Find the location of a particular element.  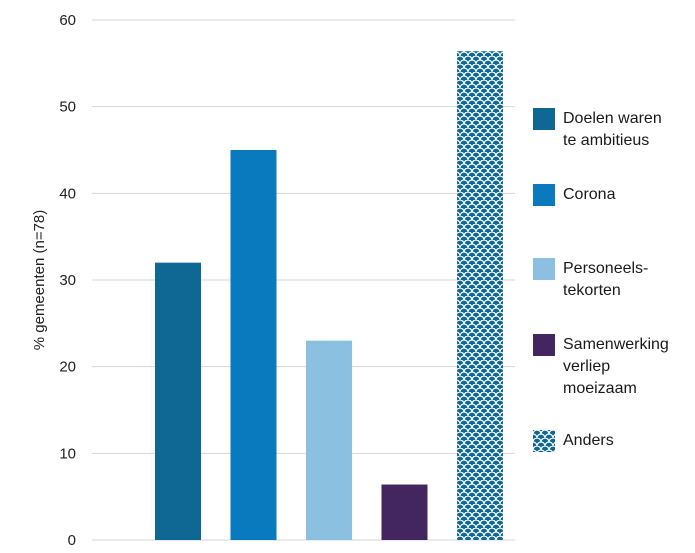

legend-item-doelen: Doelen waren te ambitieus is located at coordinates (612, 130).